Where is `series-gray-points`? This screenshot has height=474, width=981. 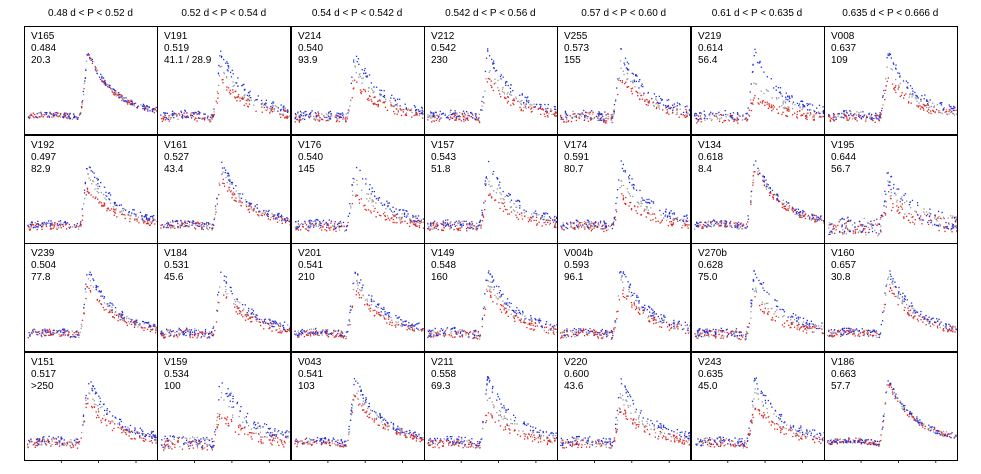 series-gray-points is located at coordinates (92, 308).